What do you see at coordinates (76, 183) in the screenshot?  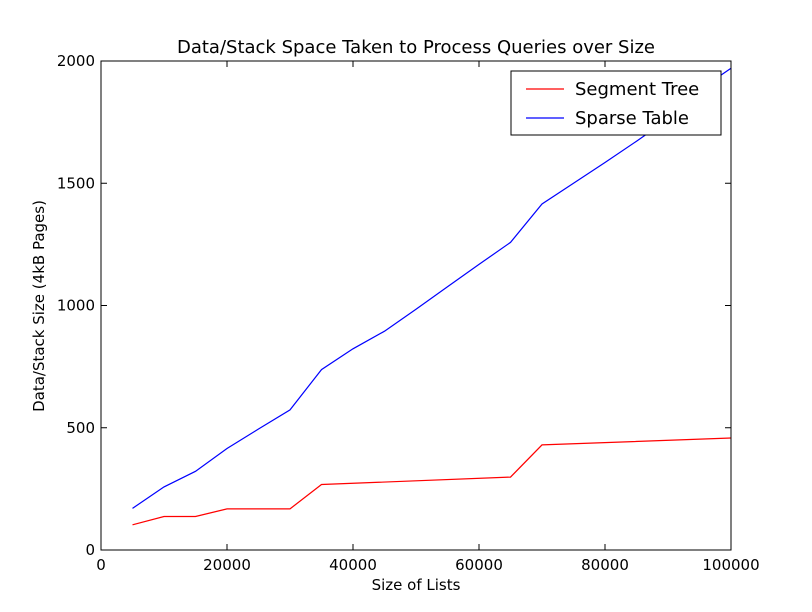 I see `y-tick-label: 1500` at bounding box center [76, 183].